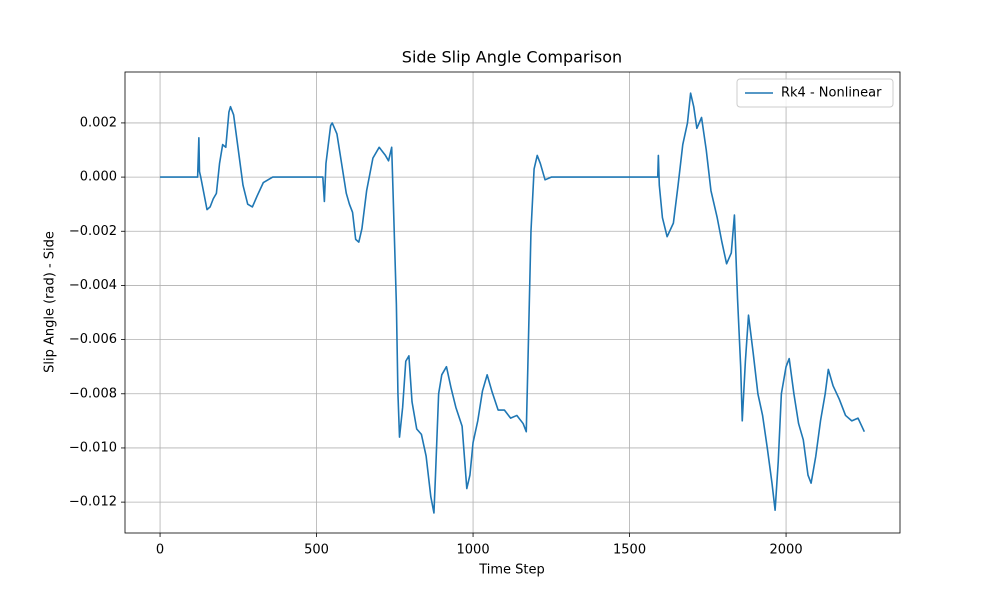  Describe the element at coordinates (831, 93) in the screenshot. I see `legend-label: Rk4 - Nonlinear` at that location.